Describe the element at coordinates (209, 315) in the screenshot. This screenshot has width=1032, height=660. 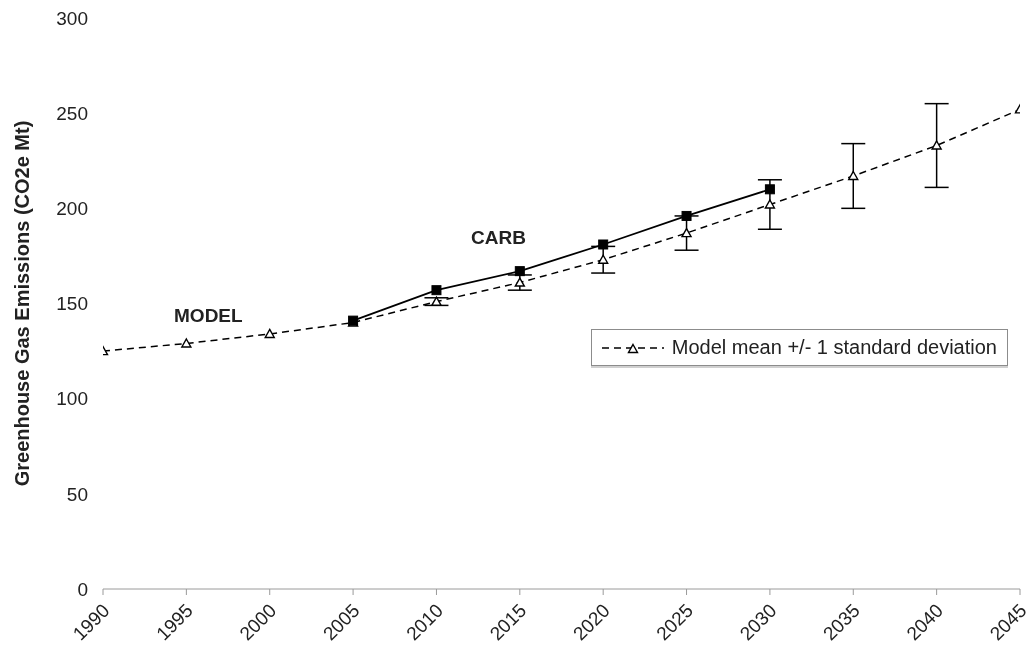
I see `annotation: MODEL` at that location.